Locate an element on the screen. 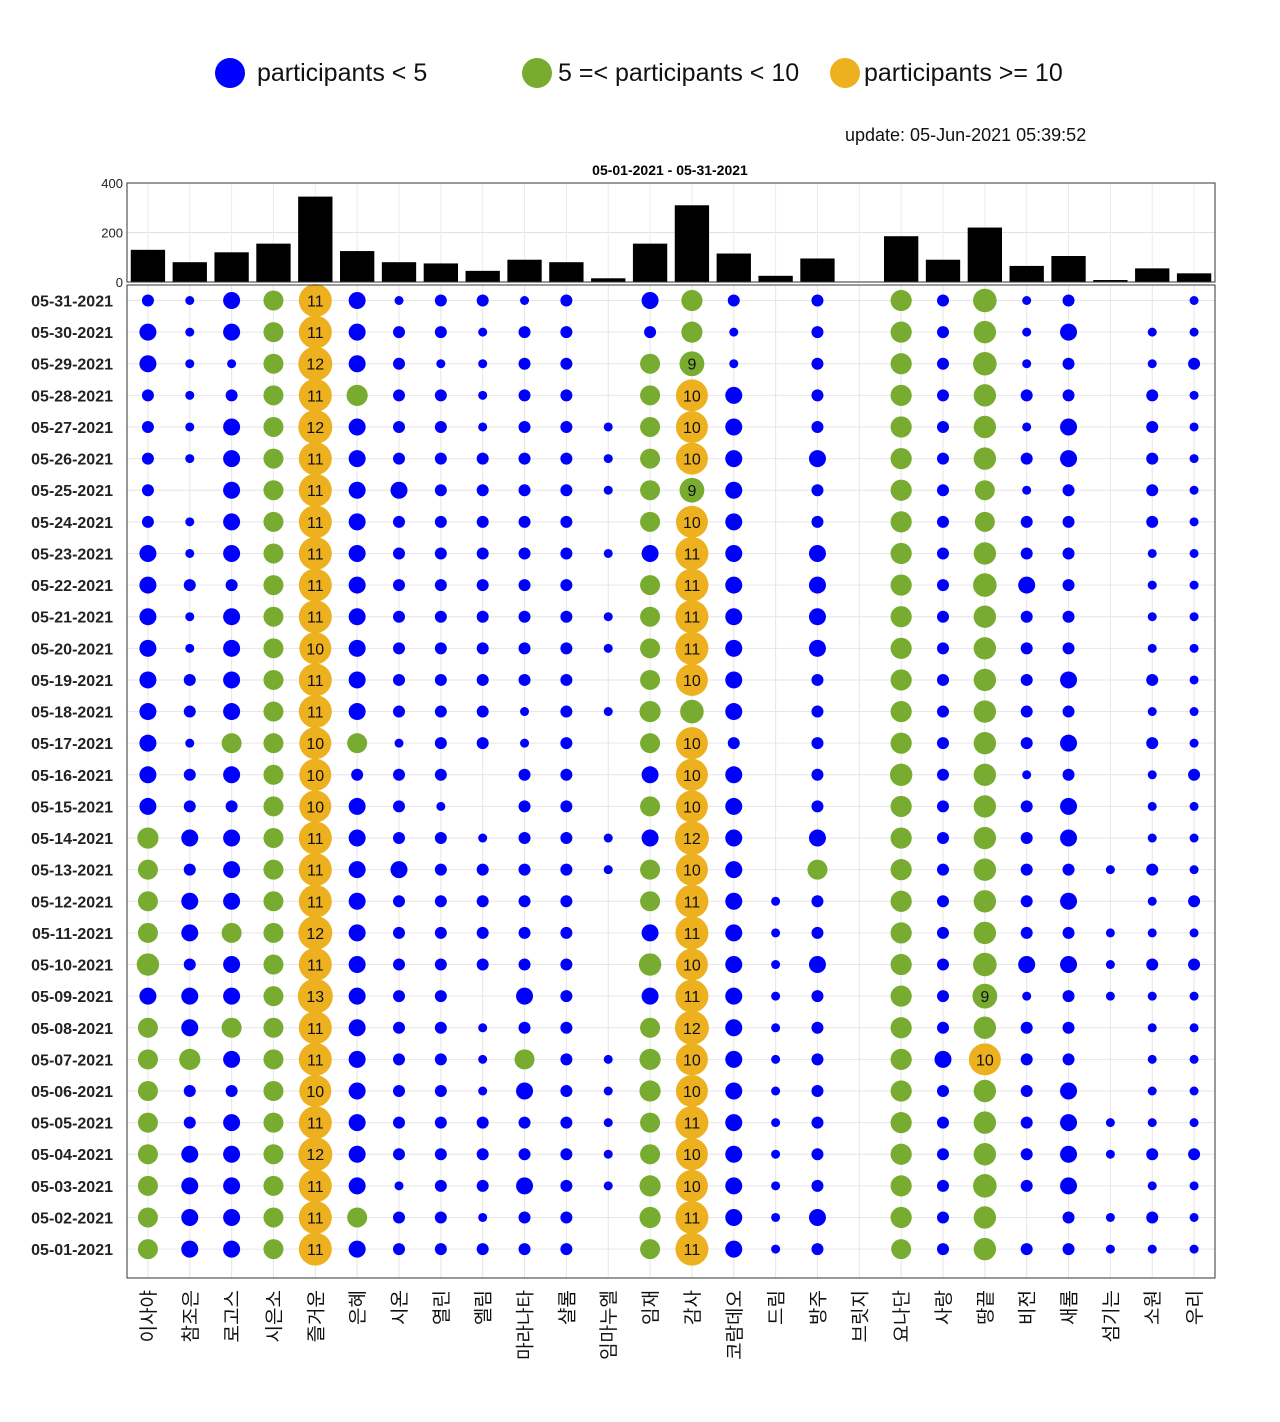  date-label: 05-16-2021 is located at coordinates (72, 776).